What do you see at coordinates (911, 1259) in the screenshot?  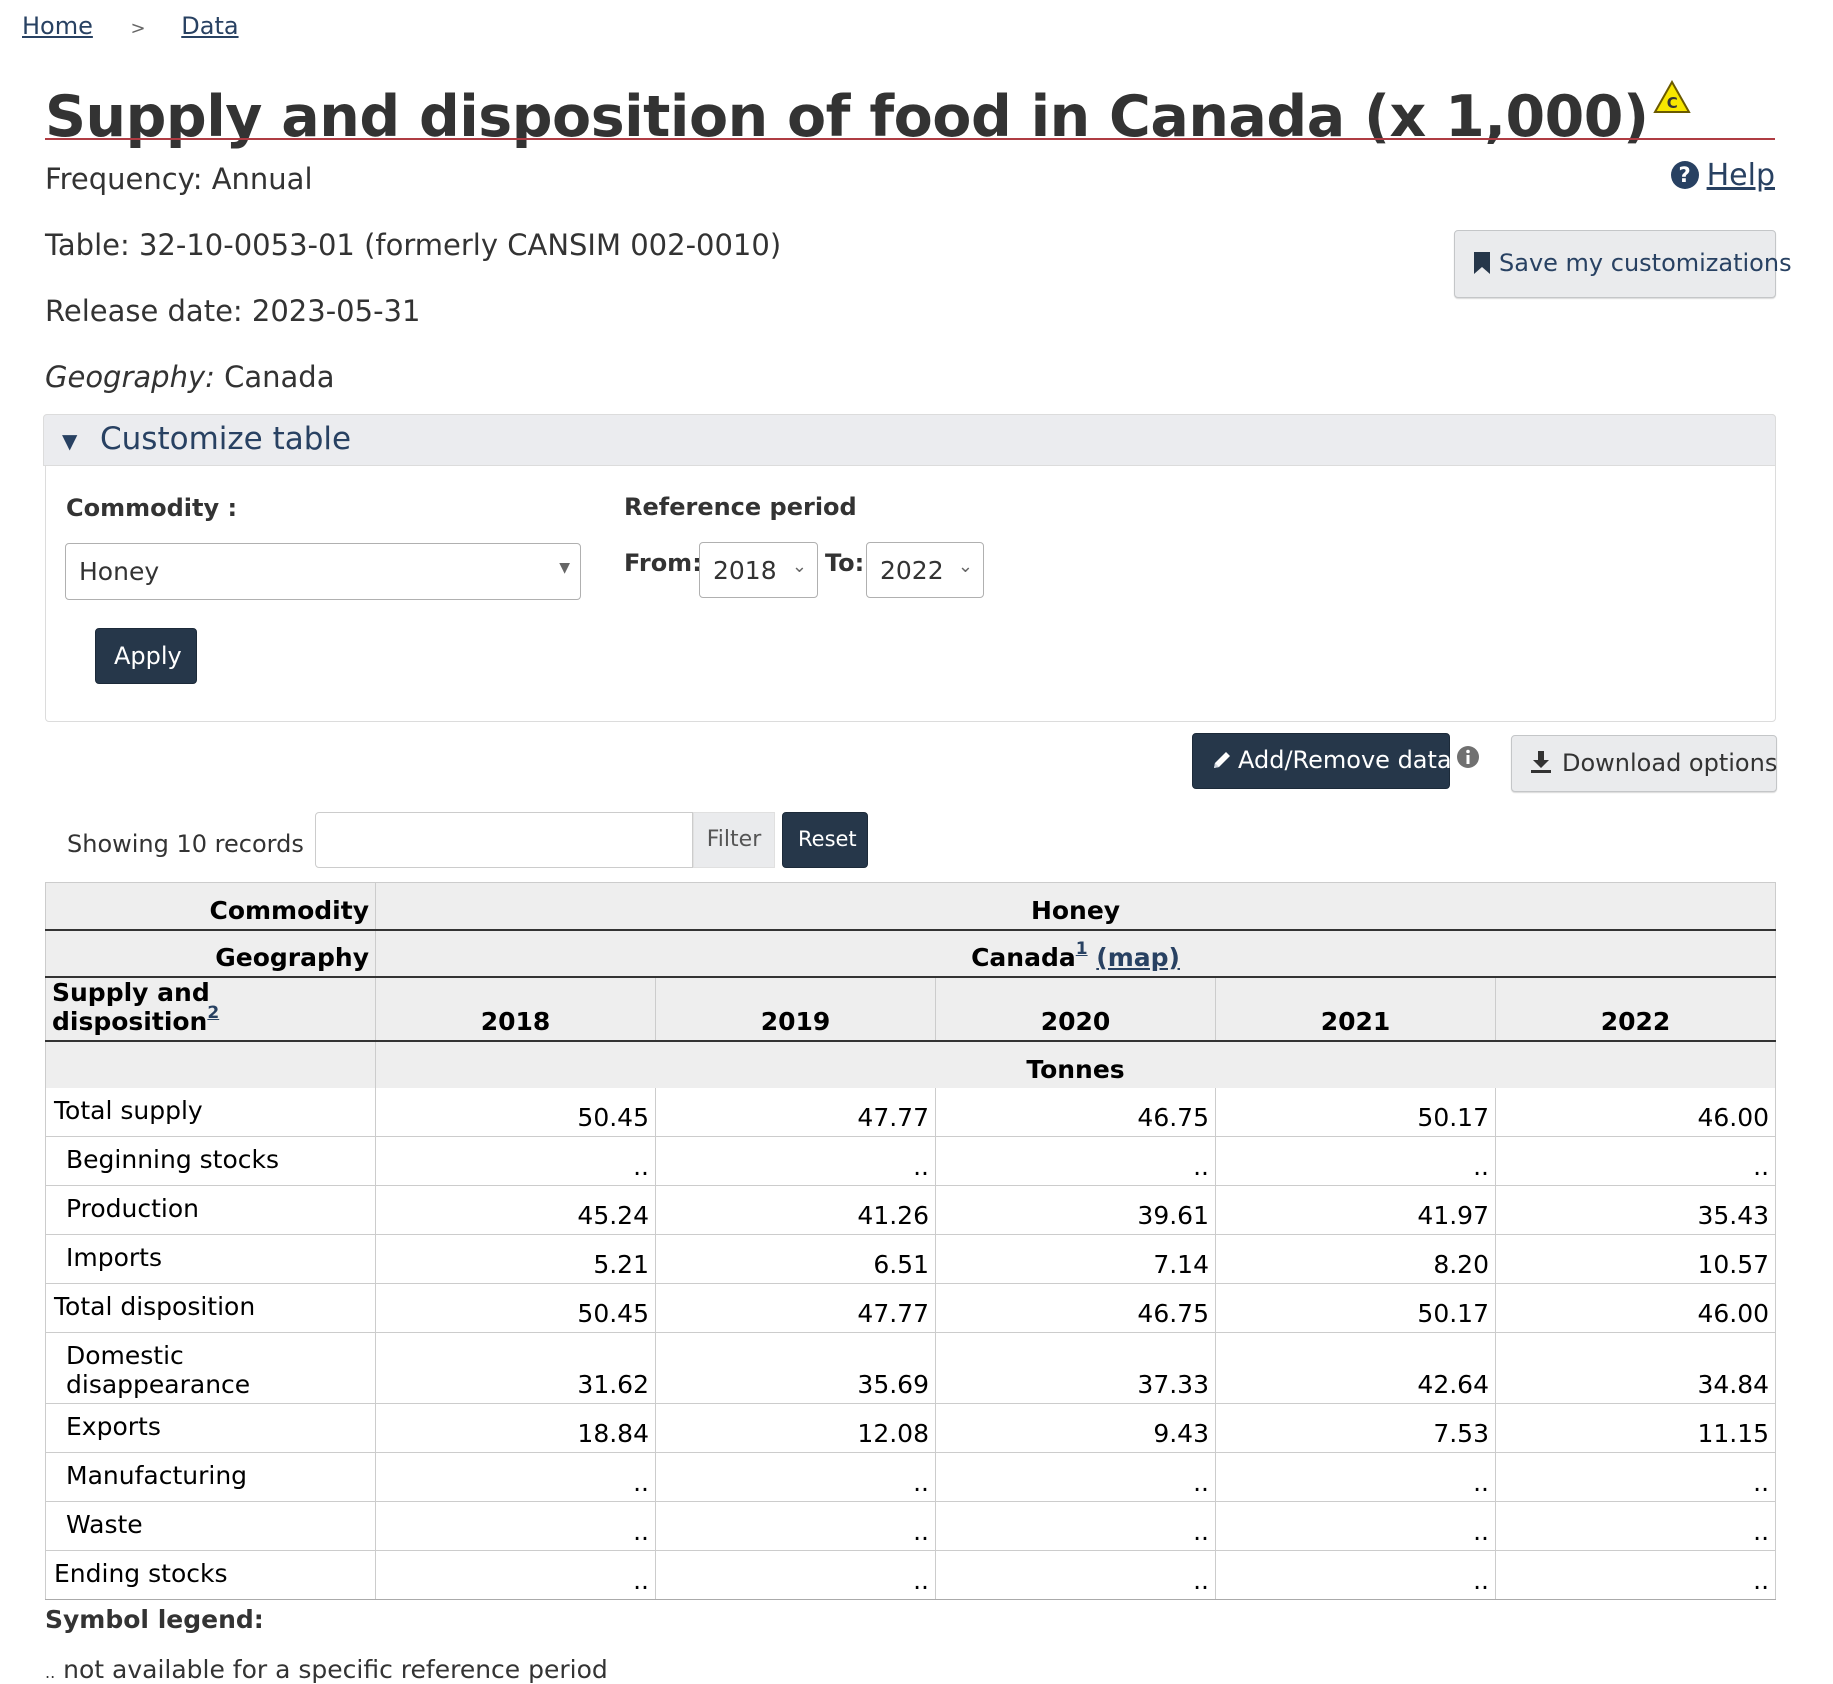 I see `table-row: Imports 5.21 6.51 7.14 8.20 10.57` at bounding box center [911, 1259].